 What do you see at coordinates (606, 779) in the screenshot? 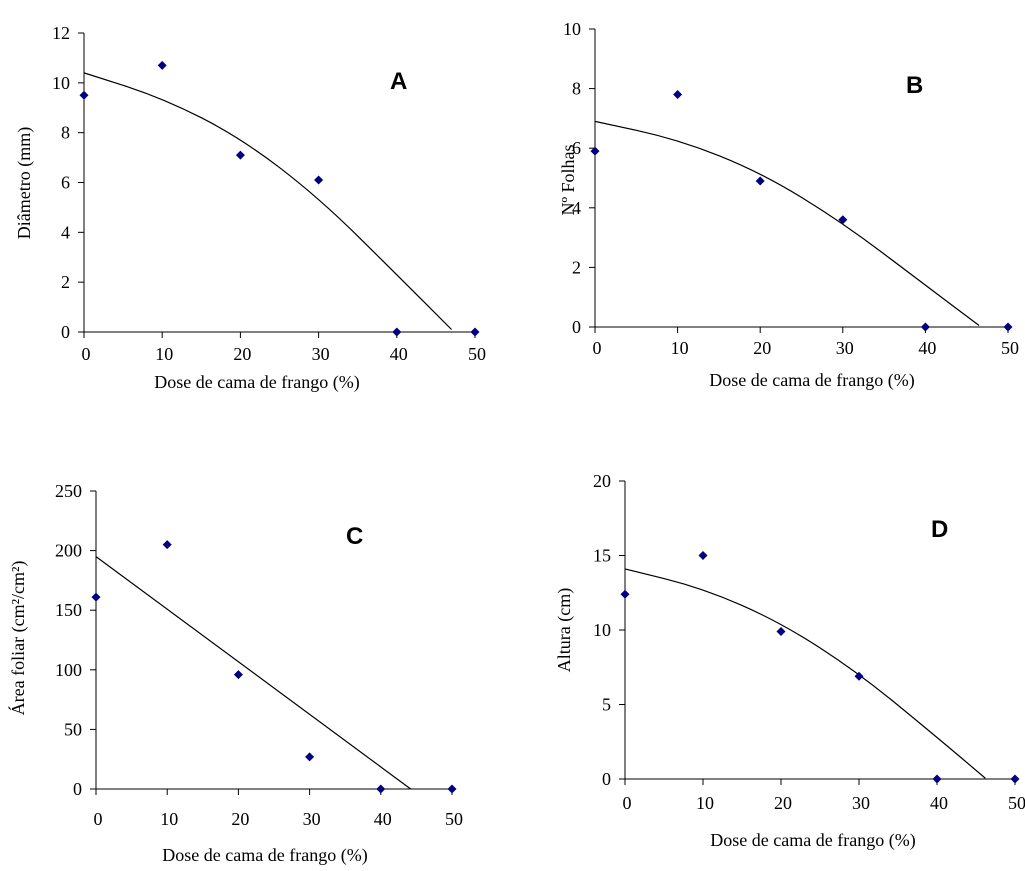
I see `chart-d-y-tick-label: 0` at bounding box center [606, 779].